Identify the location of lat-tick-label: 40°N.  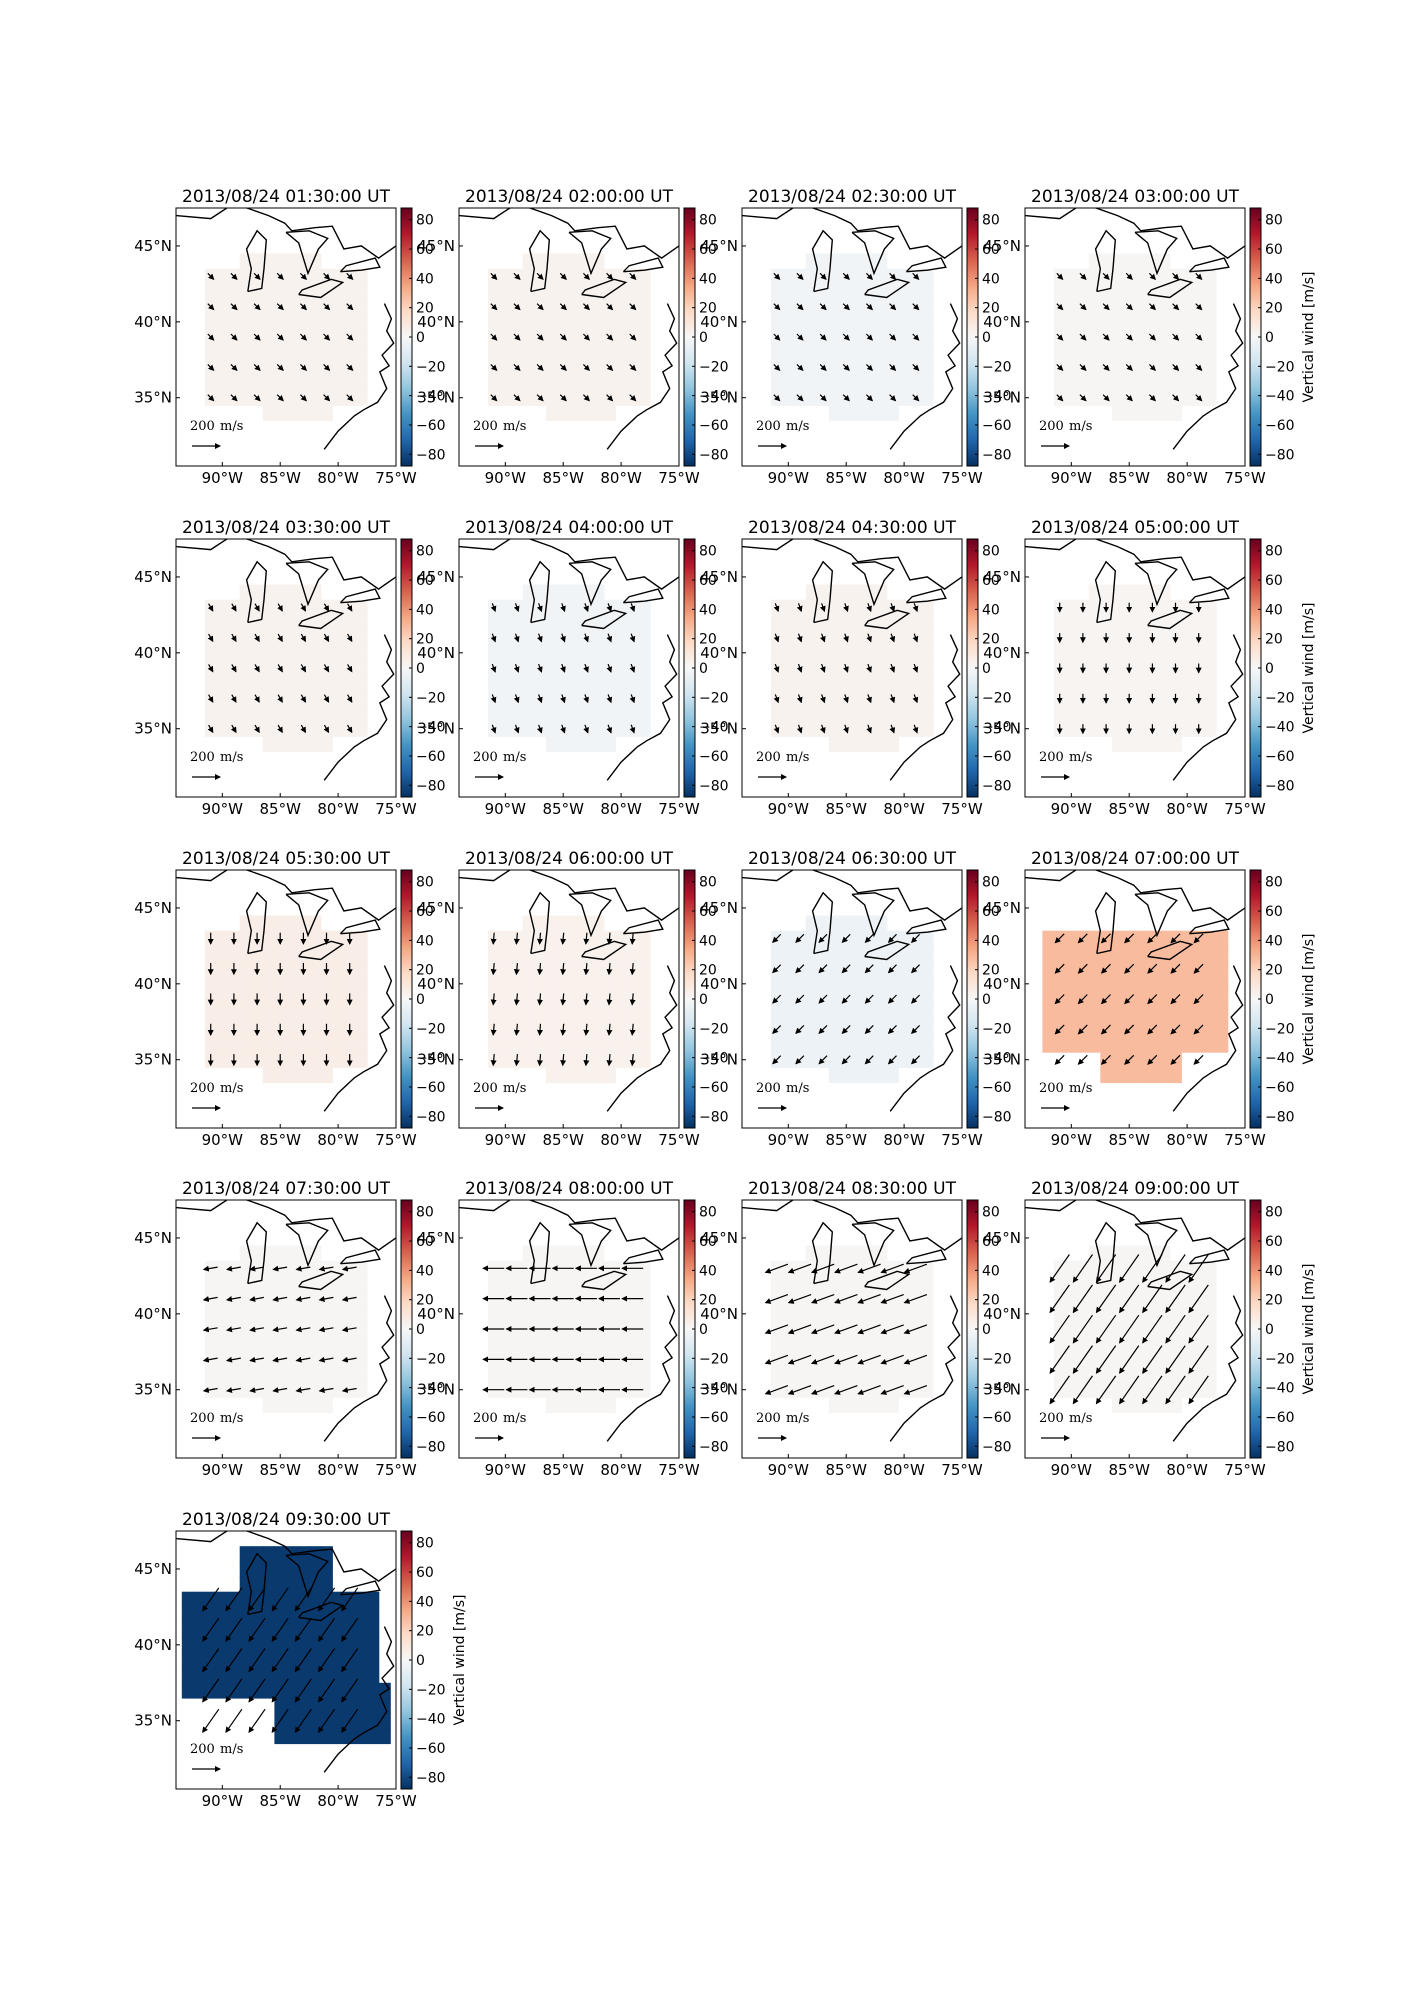
(1002, 653).